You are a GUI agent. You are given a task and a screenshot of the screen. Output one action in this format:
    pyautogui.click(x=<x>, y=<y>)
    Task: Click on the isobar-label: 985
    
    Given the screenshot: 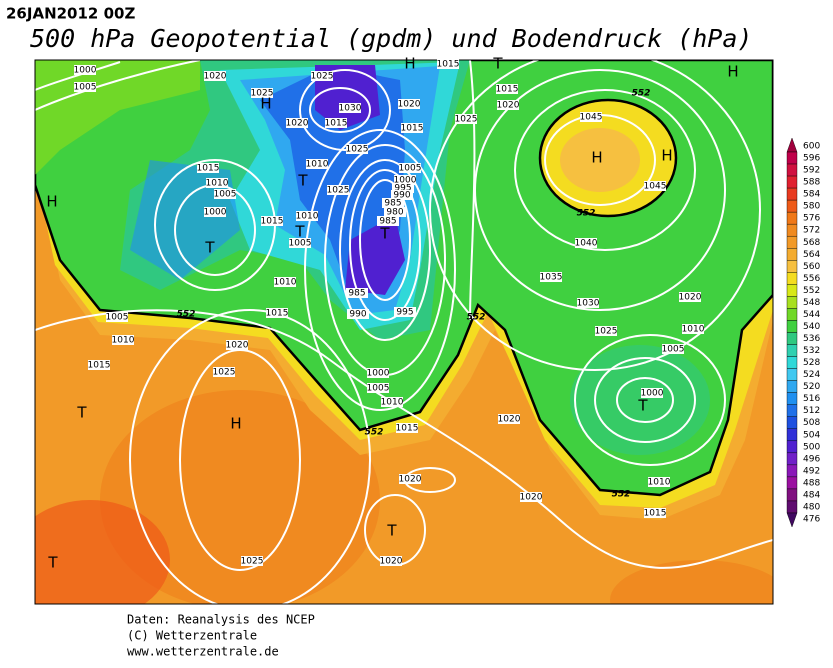 What is the action you would take?
    pyautogui.click(x=392, y=204)
    